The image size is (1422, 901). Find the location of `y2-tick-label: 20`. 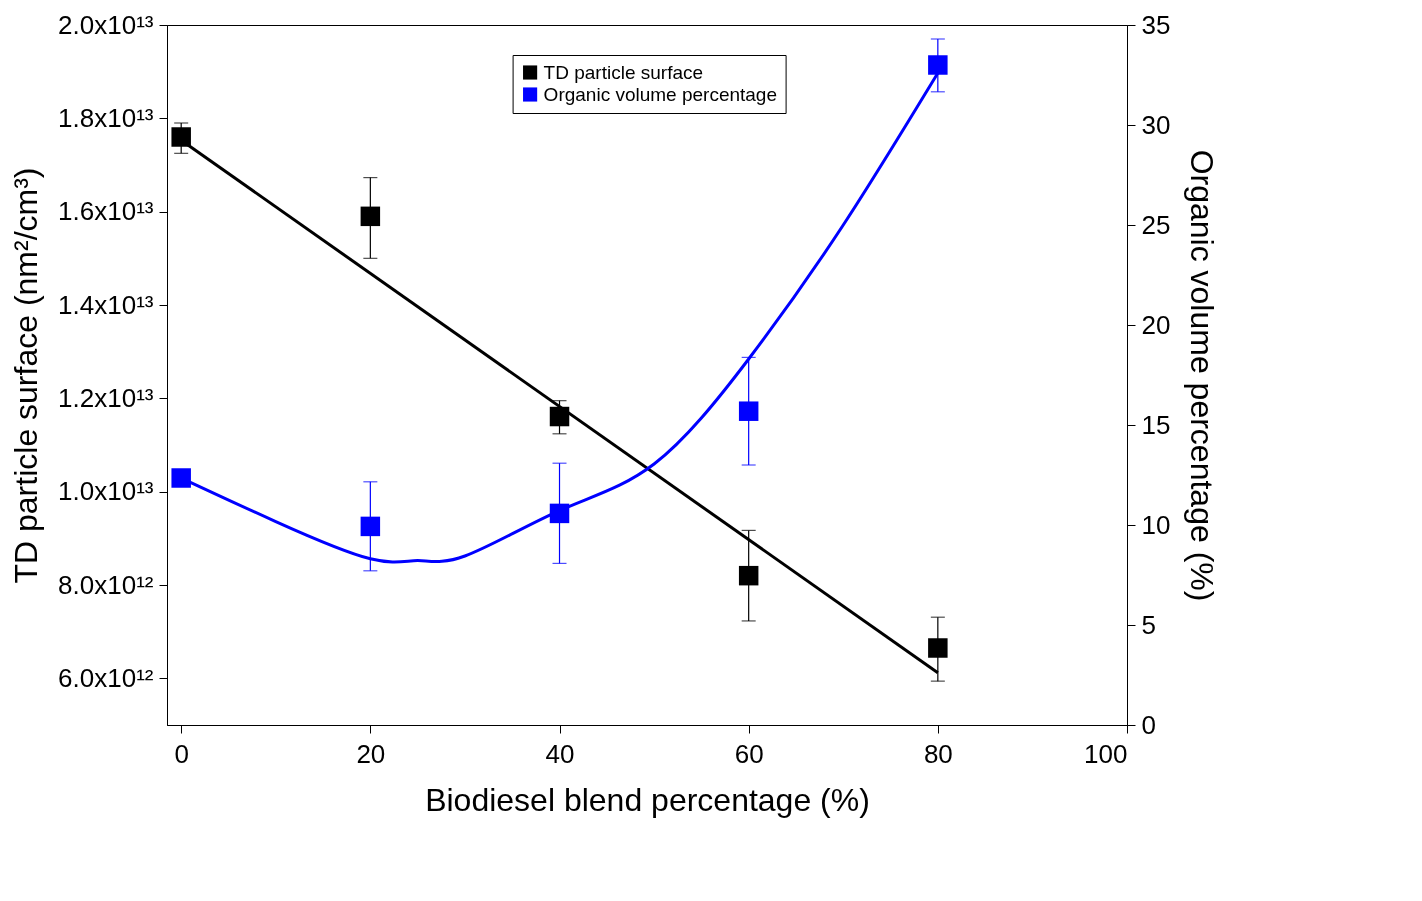

y2-tick-label: 20 is located at coordinates (1156, 324).